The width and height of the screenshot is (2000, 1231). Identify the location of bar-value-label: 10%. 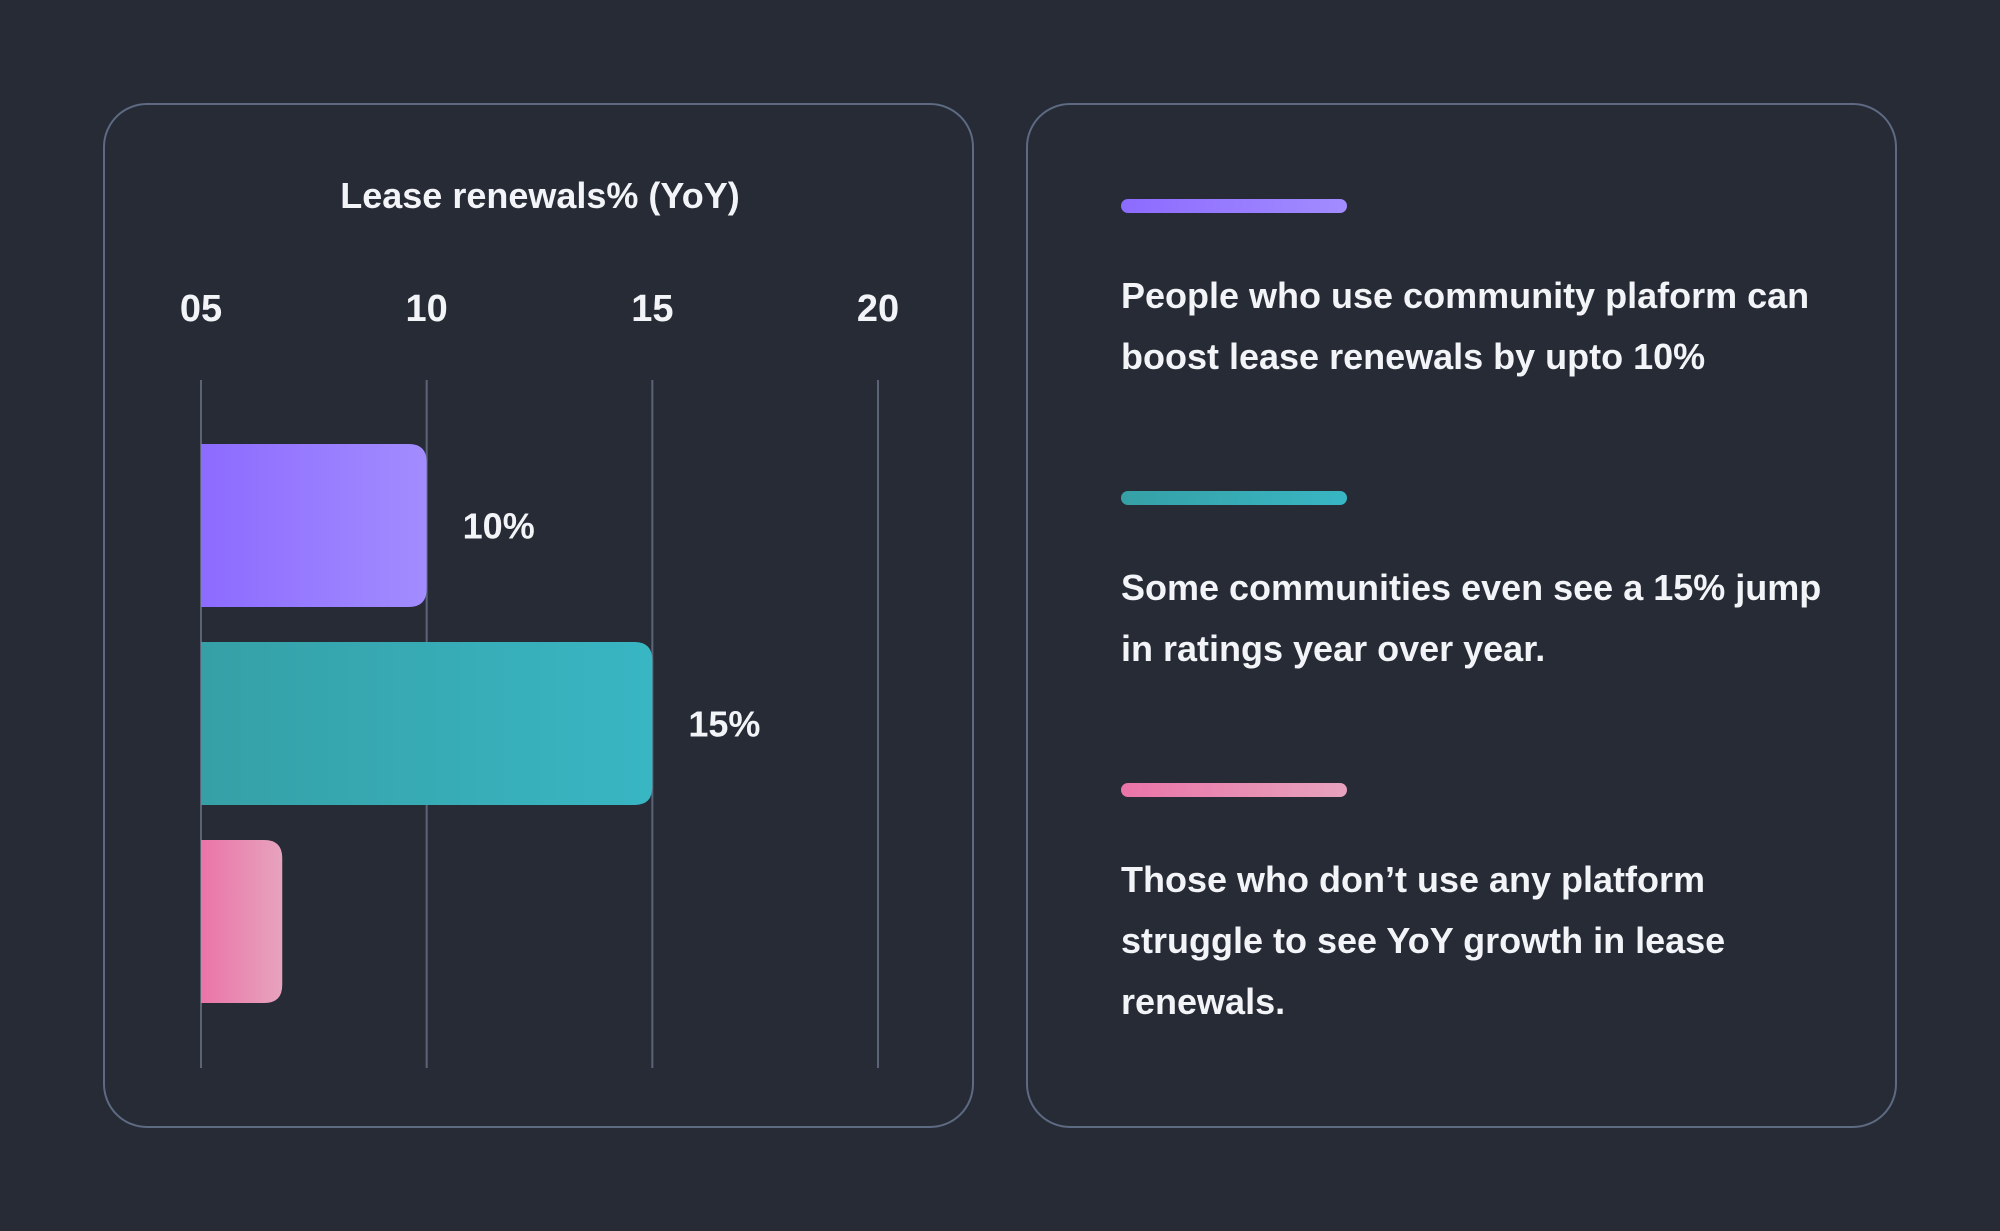
(499, 526).